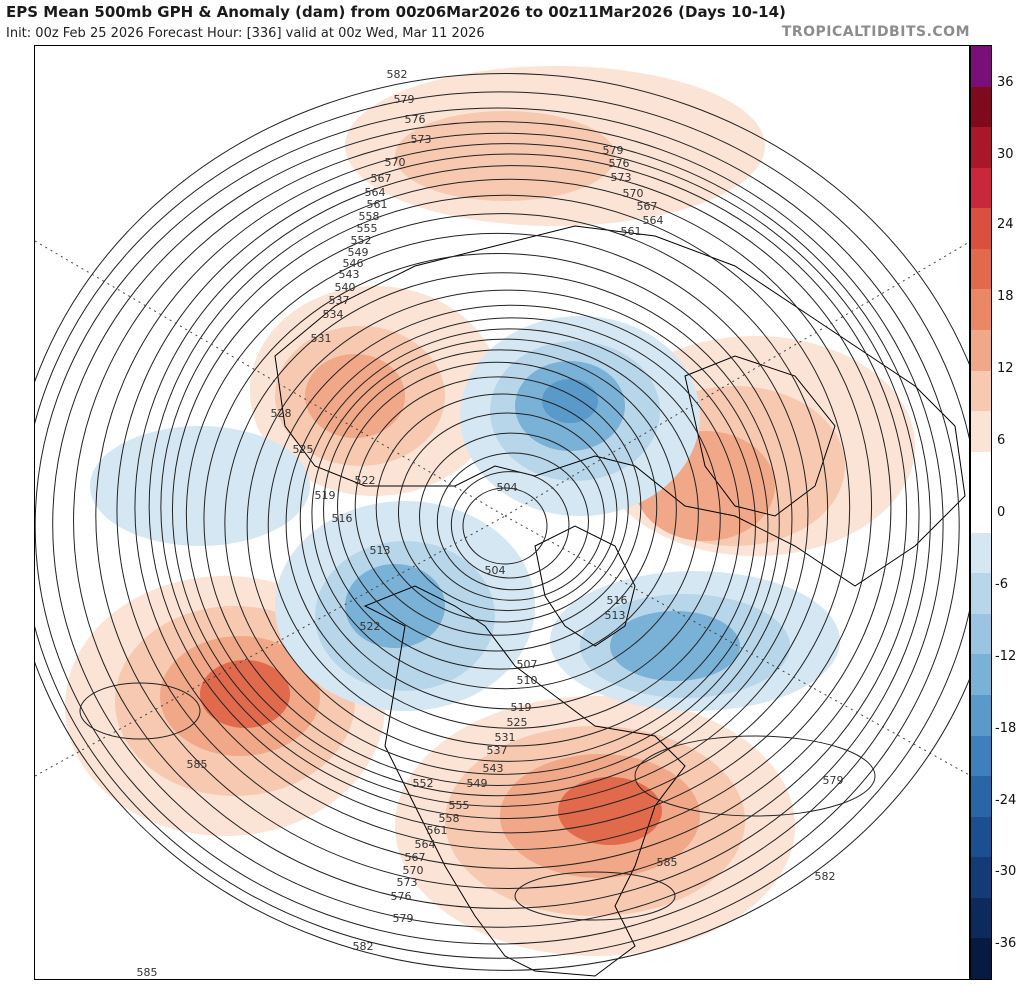  I want to click on contour-label: 540, so click(345, 287).